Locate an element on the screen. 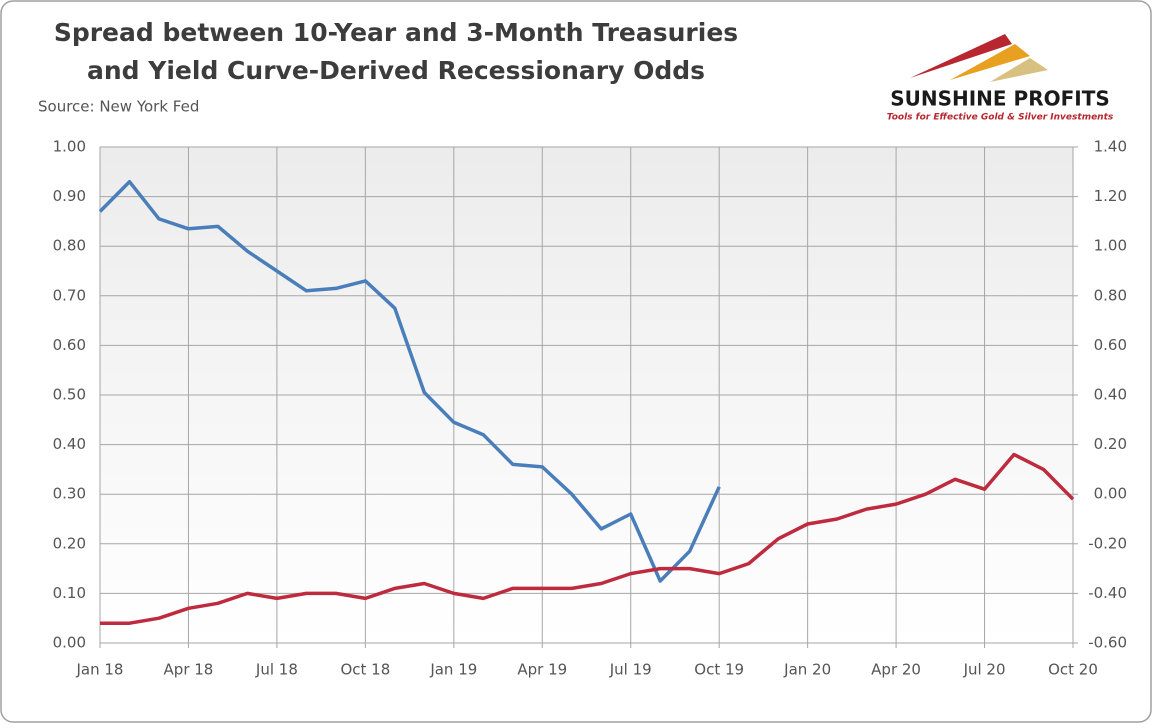  y2-tick-label: 1.40 is located at coordinates (1110, 147).